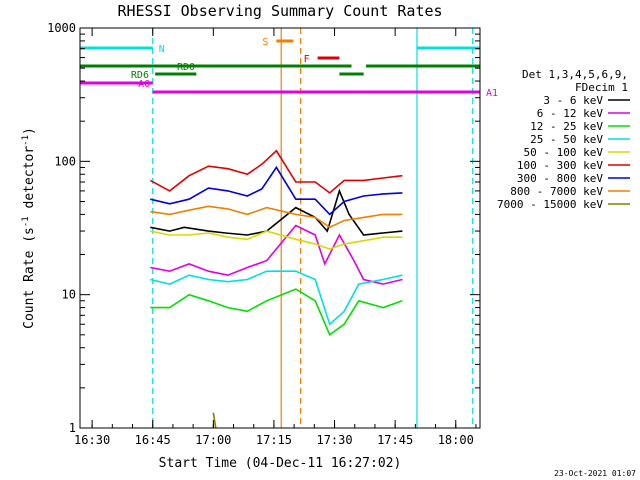 The image size is (640, 480). I want to click on x-tick-label-1: 16:45, so click(153, 440).